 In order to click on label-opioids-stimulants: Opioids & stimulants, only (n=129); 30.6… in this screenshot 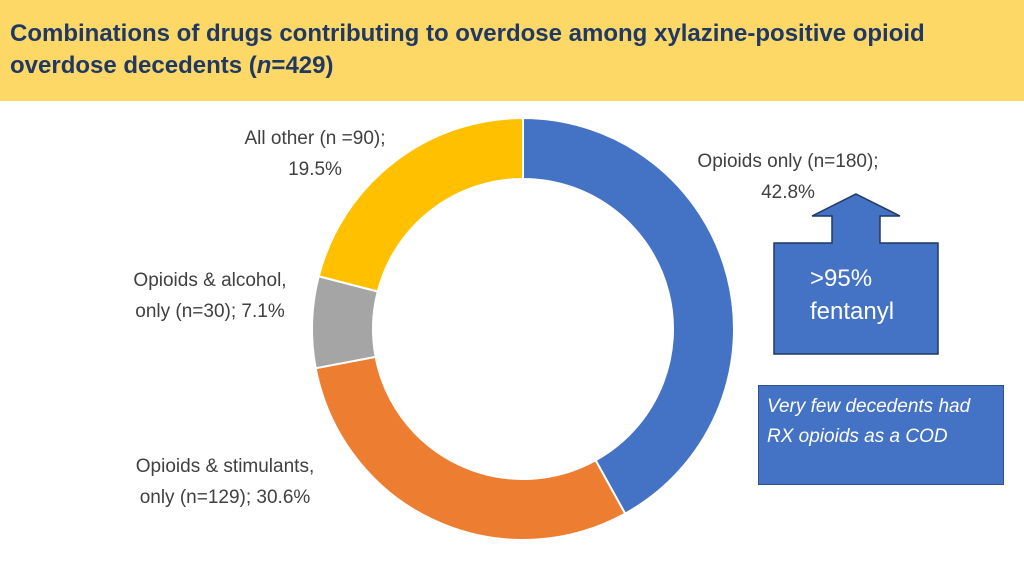, I will do `click(225, 482)`.